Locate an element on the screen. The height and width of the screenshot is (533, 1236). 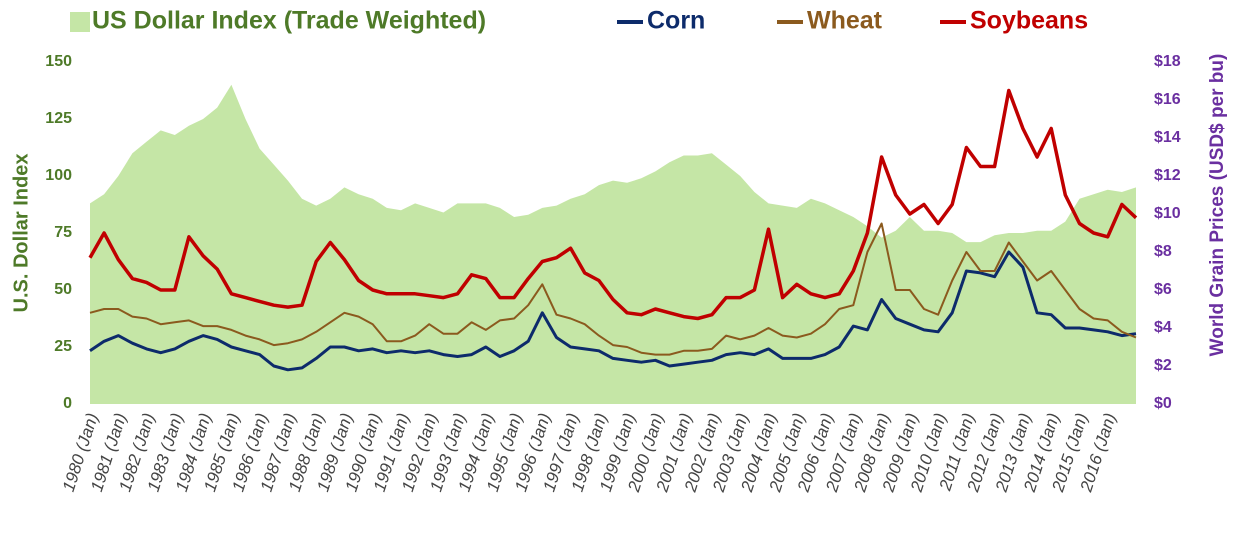
y2-tick-label: $16 is located at coordinates (1167, 99).